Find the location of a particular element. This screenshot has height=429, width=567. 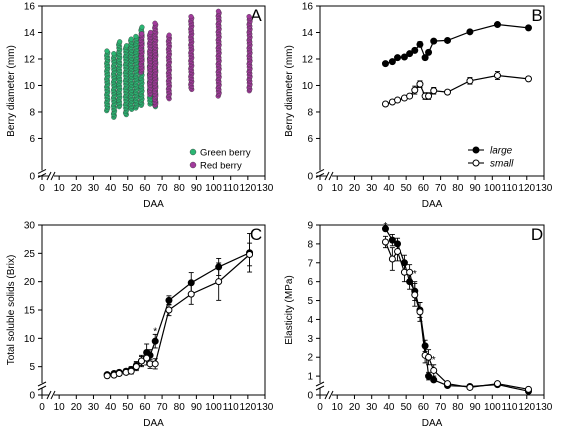

y-tick-label: 5 is located at coordinates (310, 301).